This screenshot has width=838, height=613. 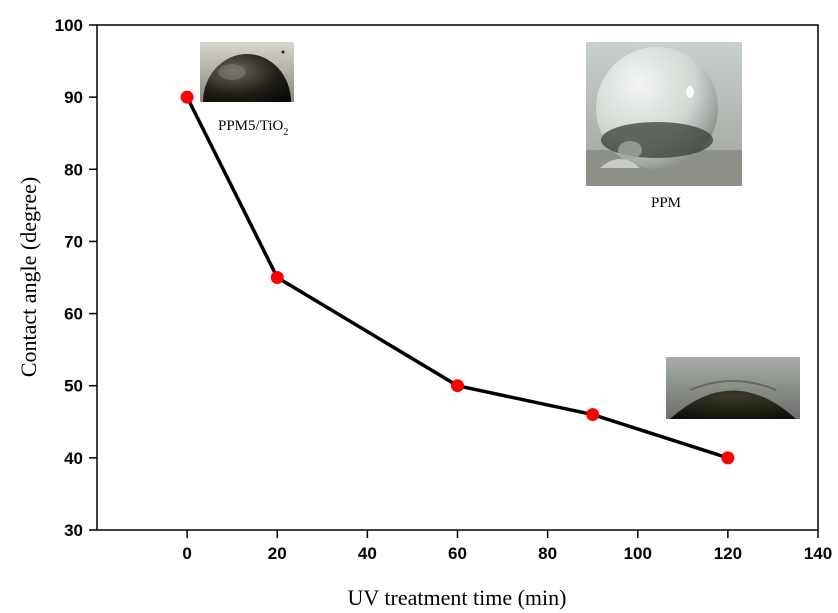 I want to click on y-tick-label: 60, so click(x=73, y=314).